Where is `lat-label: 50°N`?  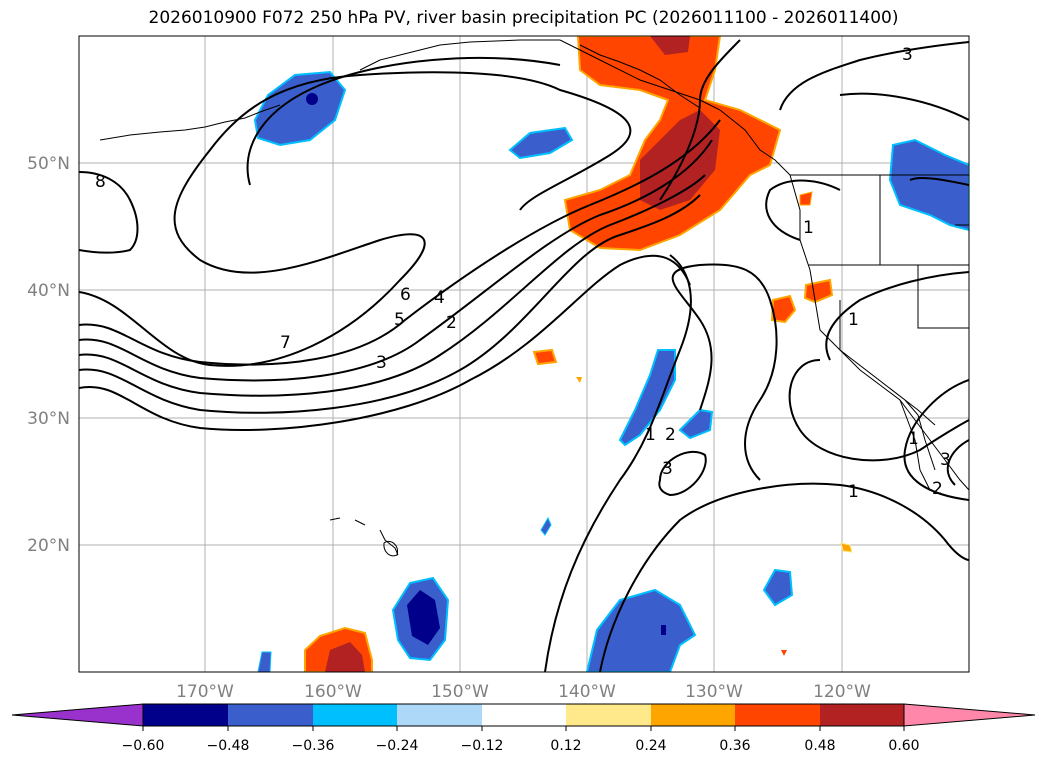 lat-label: 50°N is located at coordinates (48, 164).